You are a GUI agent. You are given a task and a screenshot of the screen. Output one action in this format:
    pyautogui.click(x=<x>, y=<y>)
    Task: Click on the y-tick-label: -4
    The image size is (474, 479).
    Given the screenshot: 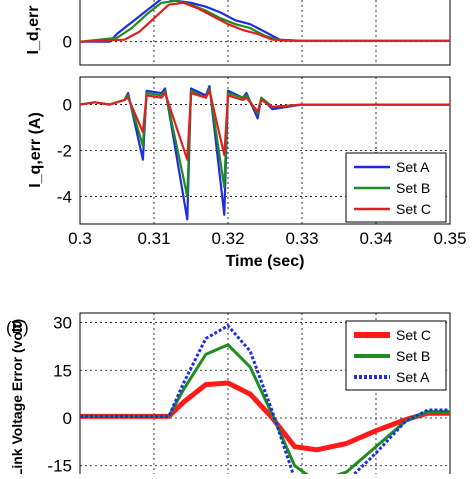 What is the action you would take?
    pyautogui.click(x=64, y=196)
    